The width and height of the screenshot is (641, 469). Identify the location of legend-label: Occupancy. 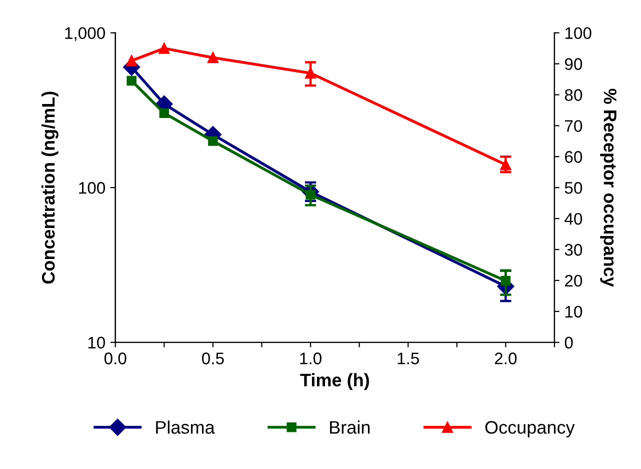
(530, 429).